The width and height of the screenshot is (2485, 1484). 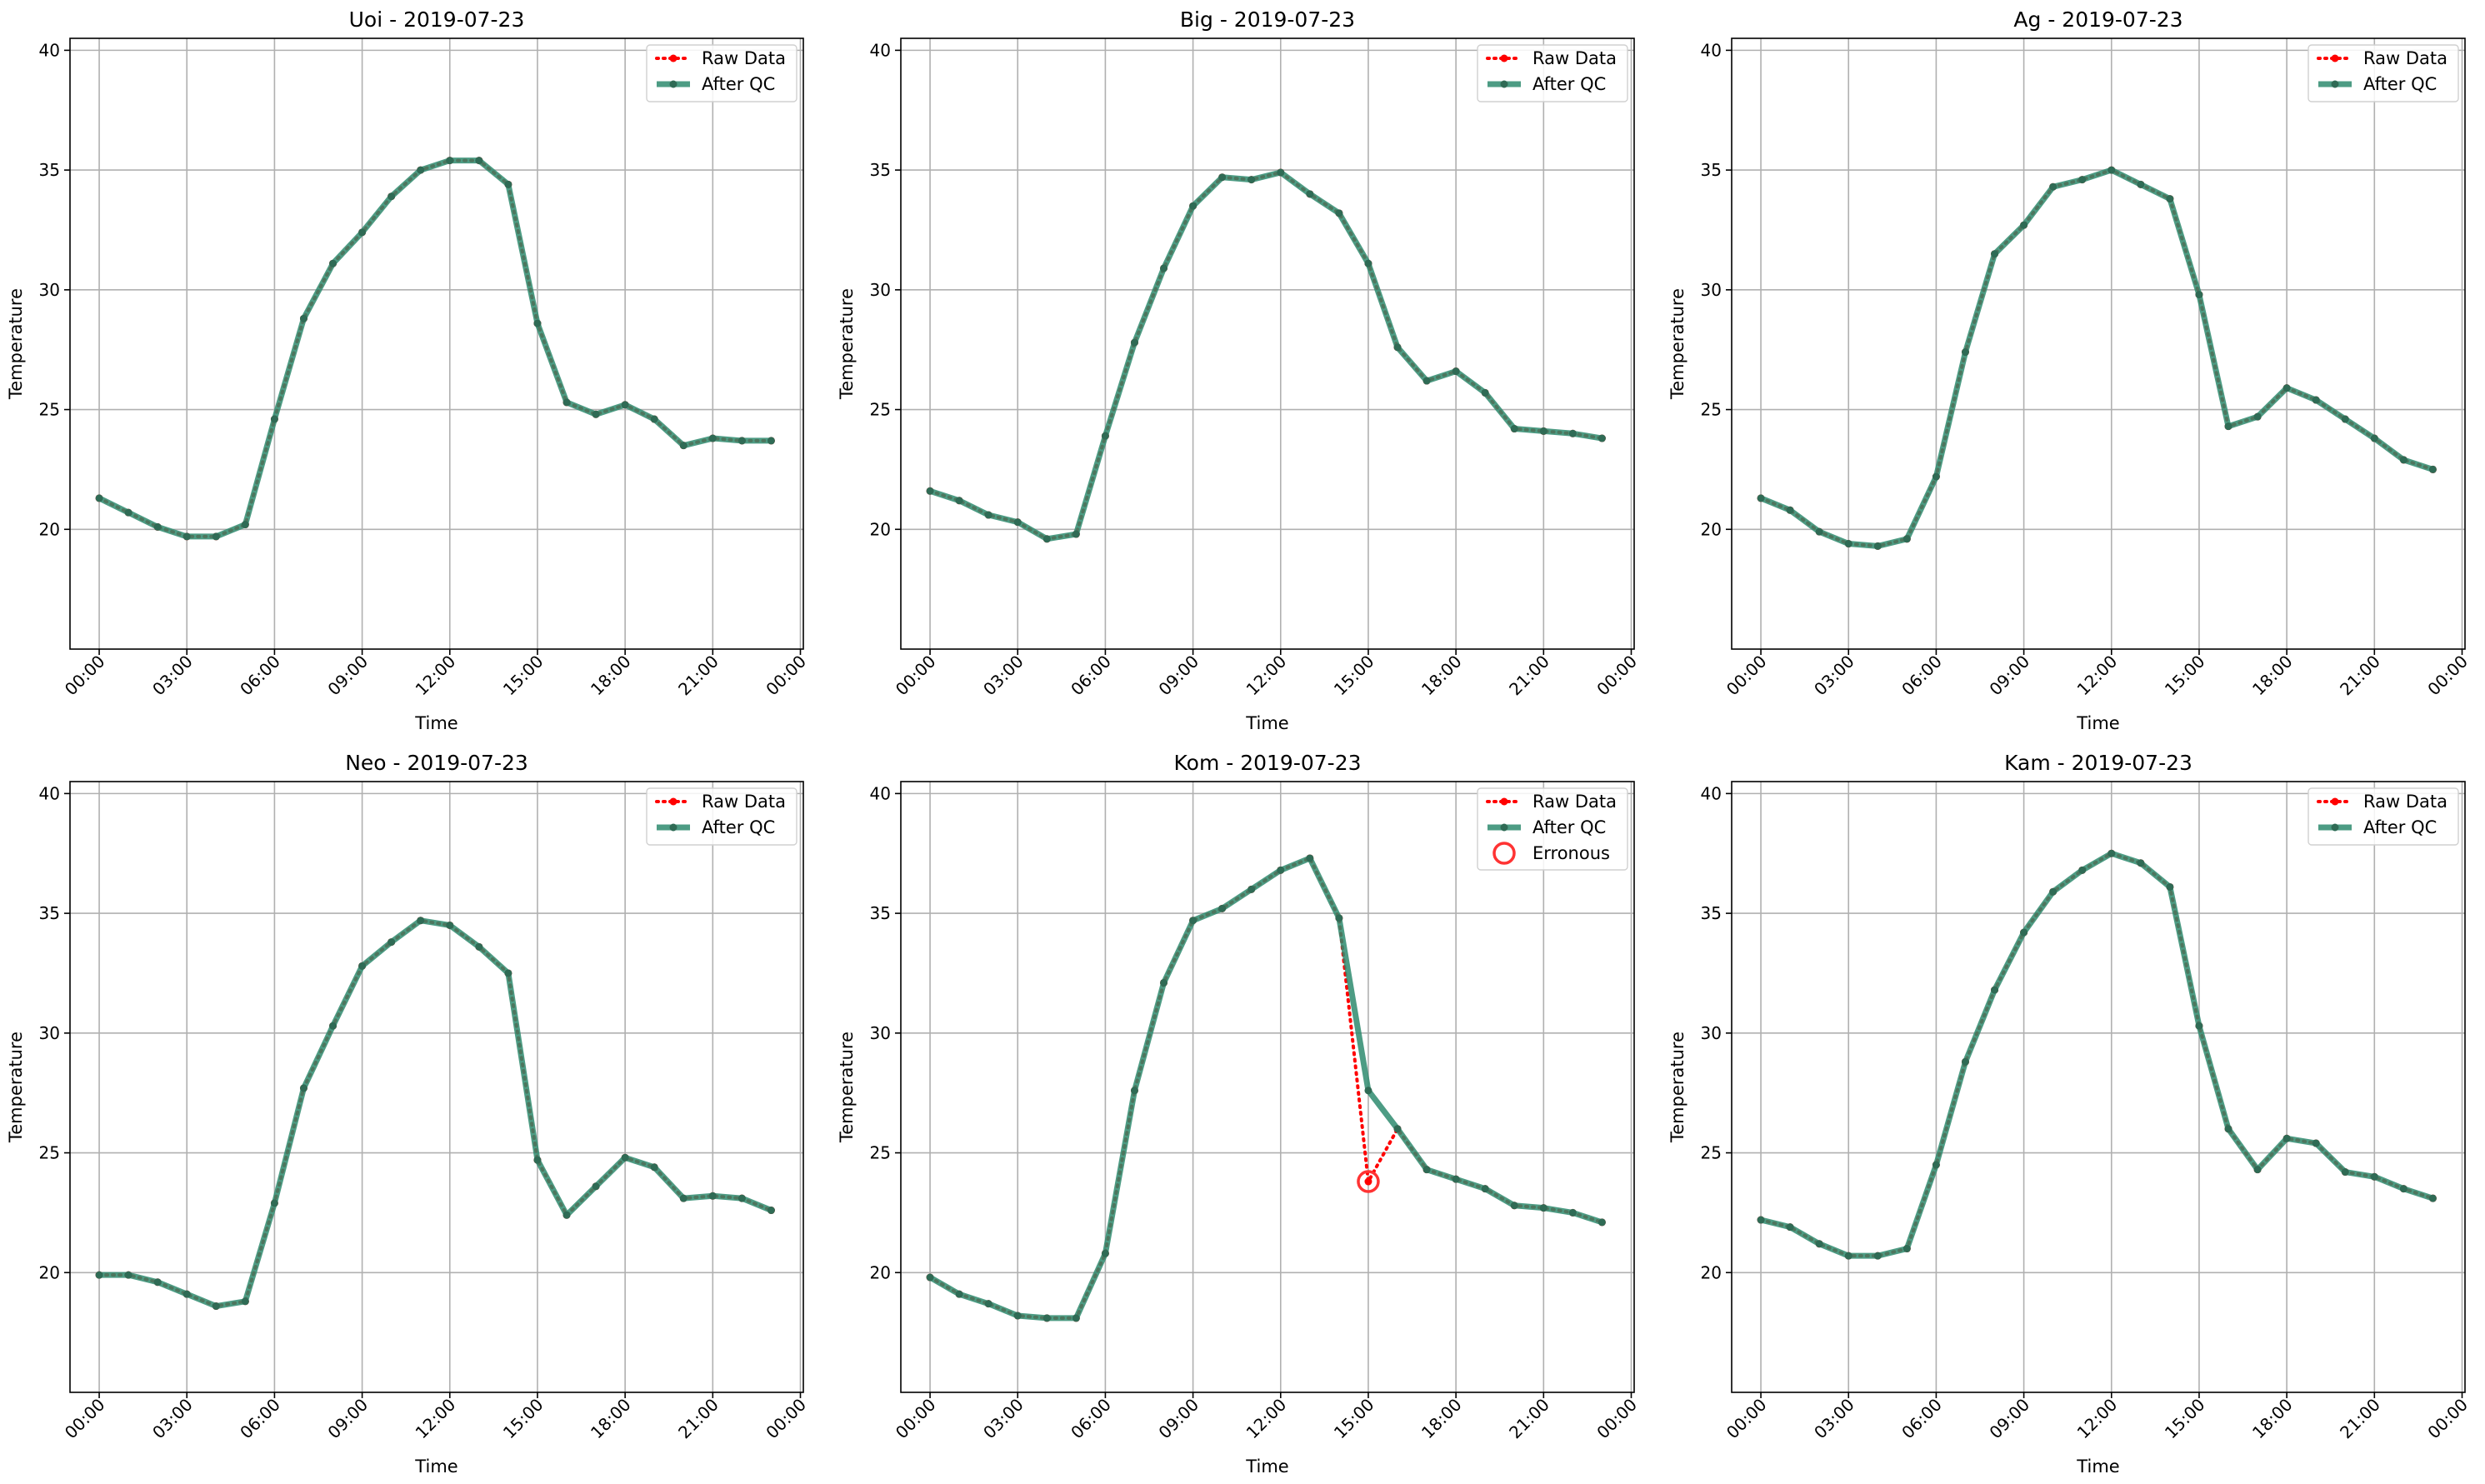 I want to click on legend-raw-label: Raw Data, so click(x=744, y=802).